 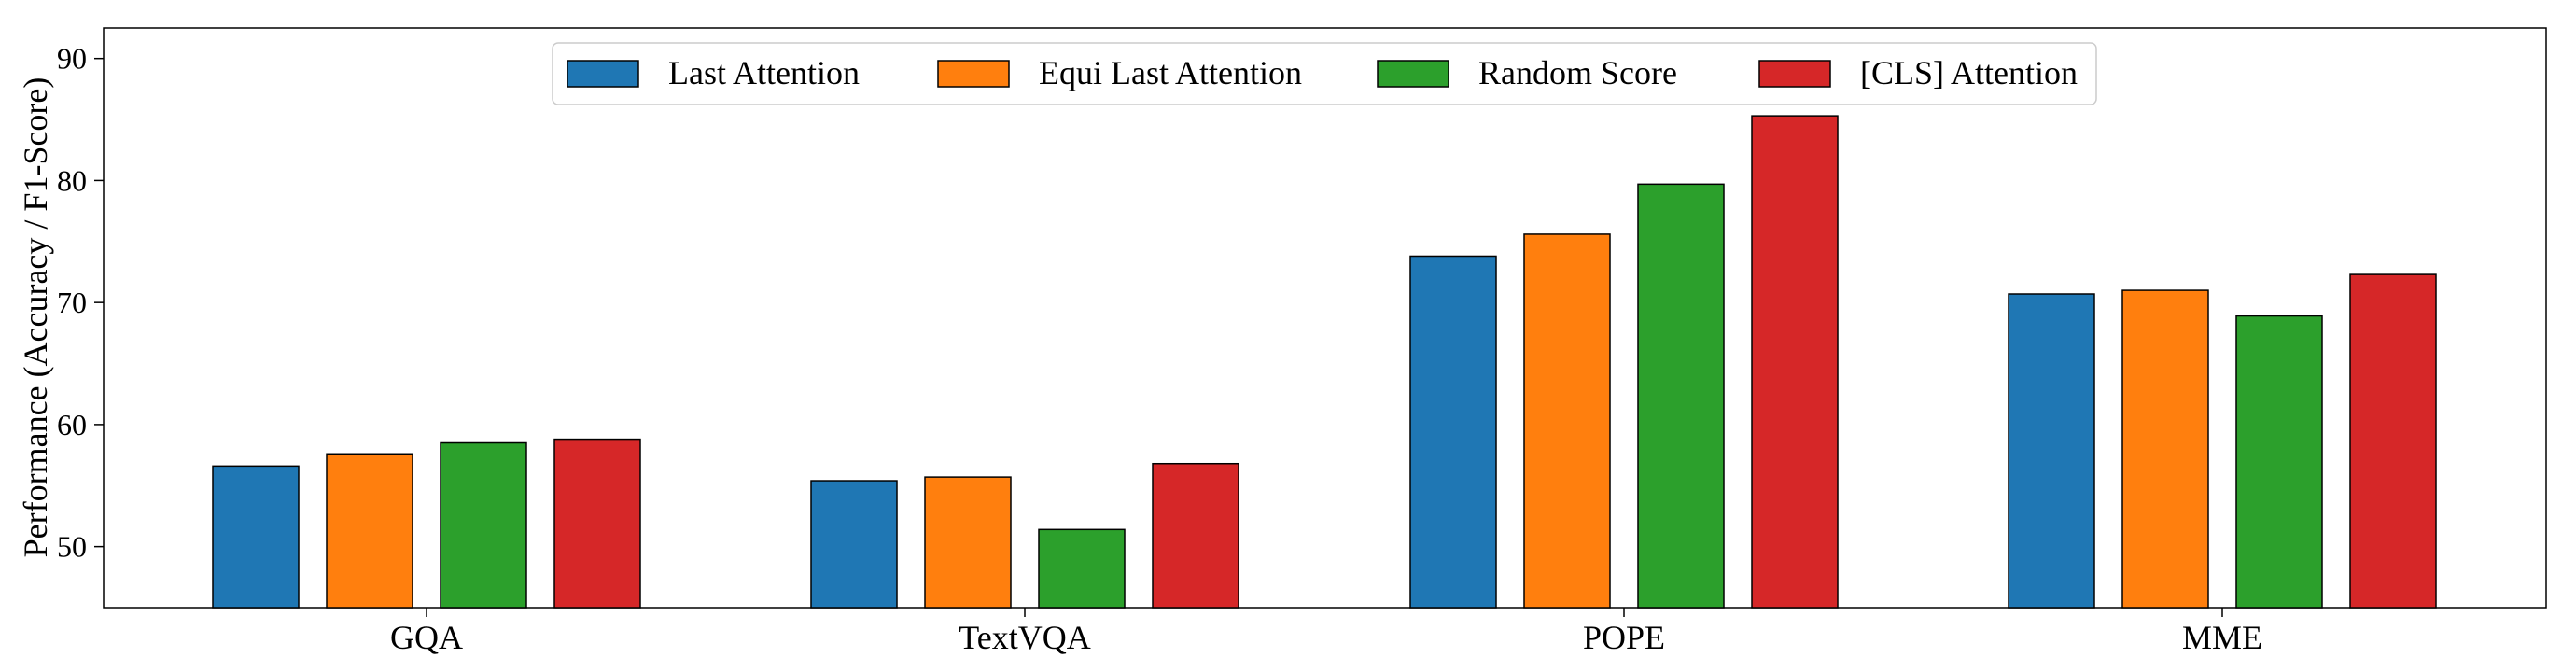 What do you see at coordinates (2222, 637) in the screenshot?
I see `x-tick-label: MME` at bounding box center [2222, 637].